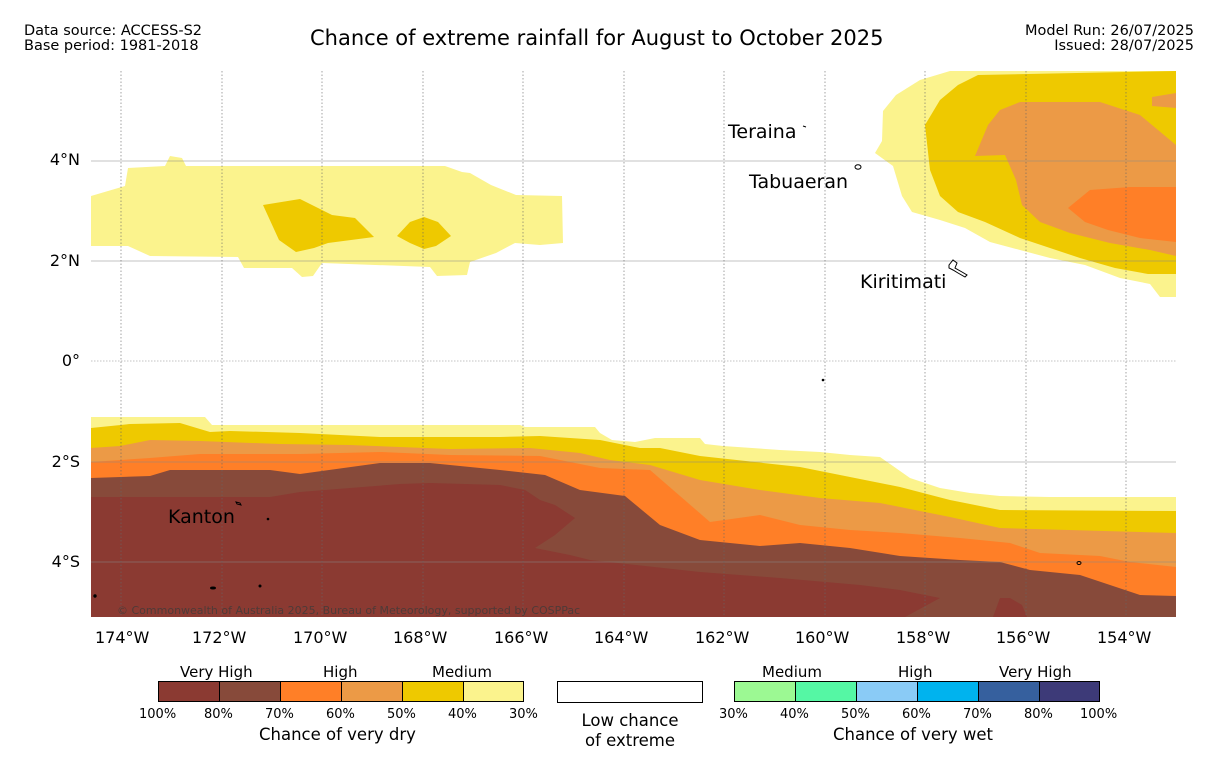  Describe the element at coordinates (70, 360) in the screenshot. I see `lat-label-0: 0°` at that location.